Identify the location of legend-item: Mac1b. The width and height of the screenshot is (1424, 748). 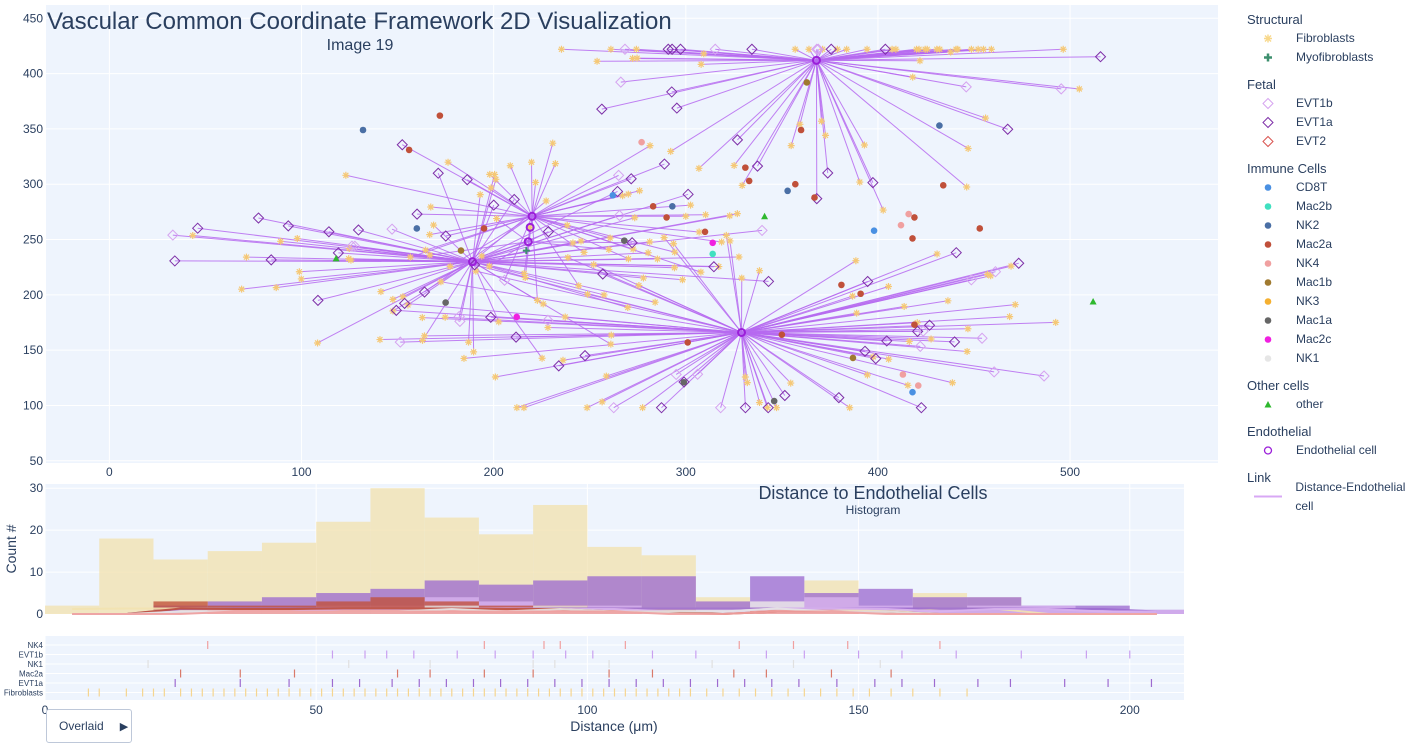
(1332, 282).